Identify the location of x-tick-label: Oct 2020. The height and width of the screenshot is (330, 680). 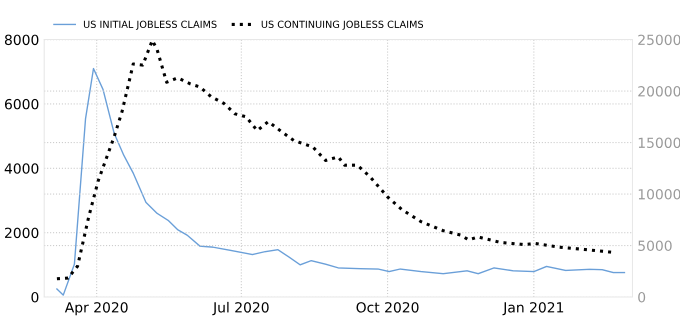
(387, 307).